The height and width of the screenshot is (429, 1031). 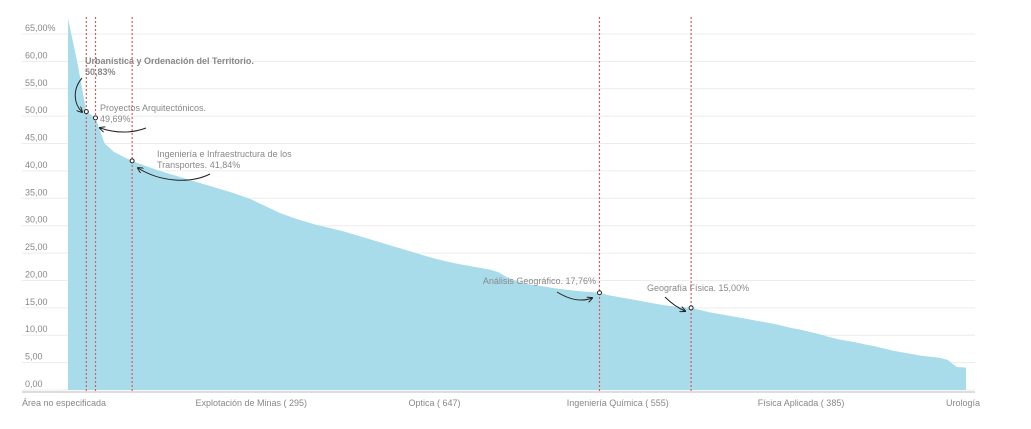 What do you see at coordinates (40, 28) in the screenshot?
I see `y-tick-label: 65,00%` at bounding box center [40, 28].